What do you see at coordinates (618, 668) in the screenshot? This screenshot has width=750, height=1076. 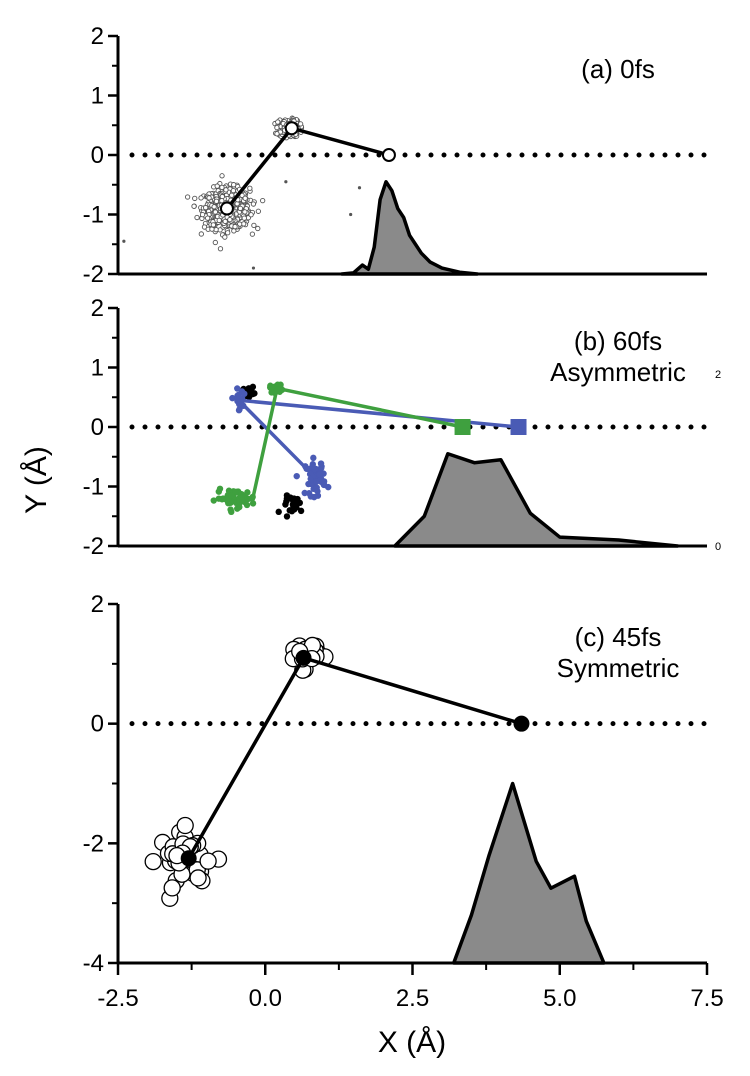 I see `panel-label-line: Symmetric` at bounding box center [618, 668].